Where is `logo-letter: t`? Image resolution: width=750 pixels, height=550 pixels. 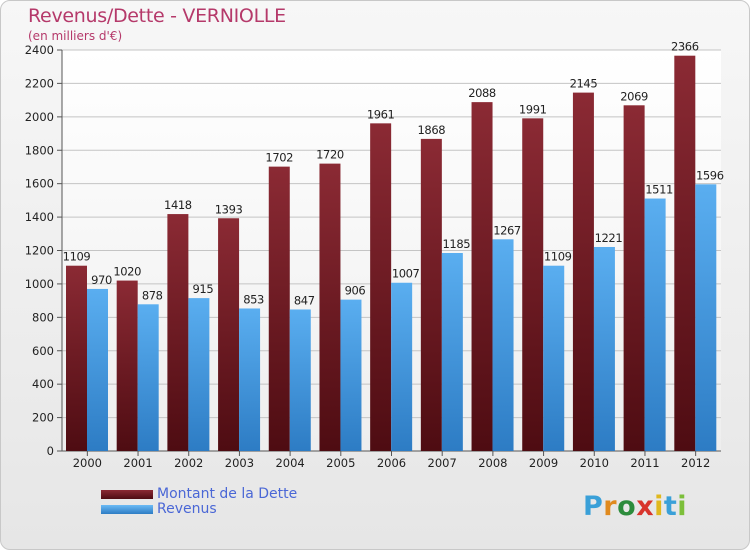
logo-letter: t is located at coordinates (670, 506).